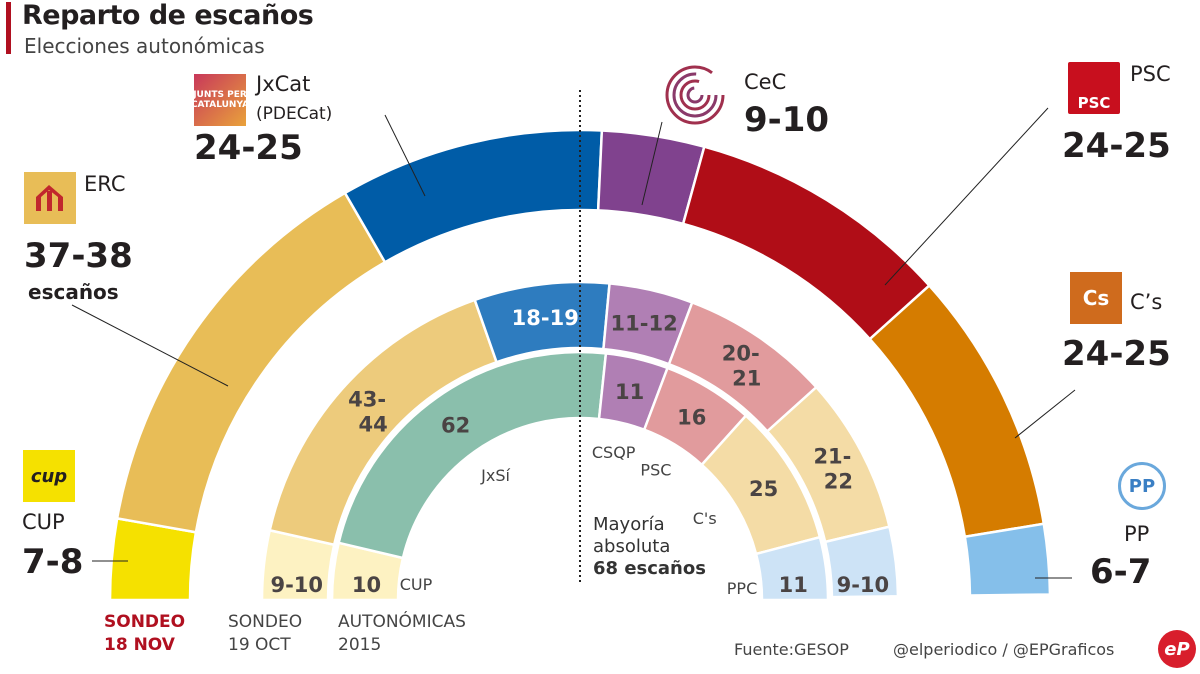  I want to click on pp-logo-icon: PP, so click(1142, 486).